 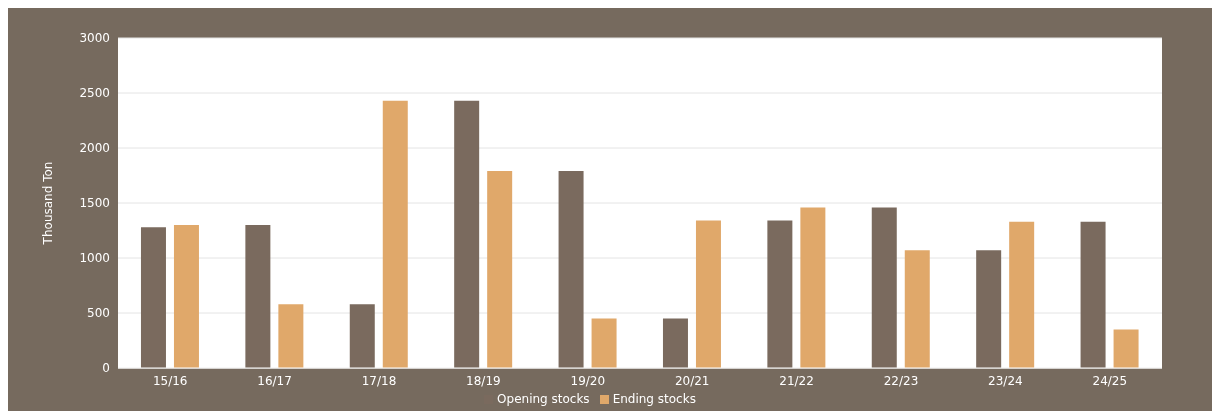 I want to click on y-tick-label: 2500, so click(x=94, y=93).